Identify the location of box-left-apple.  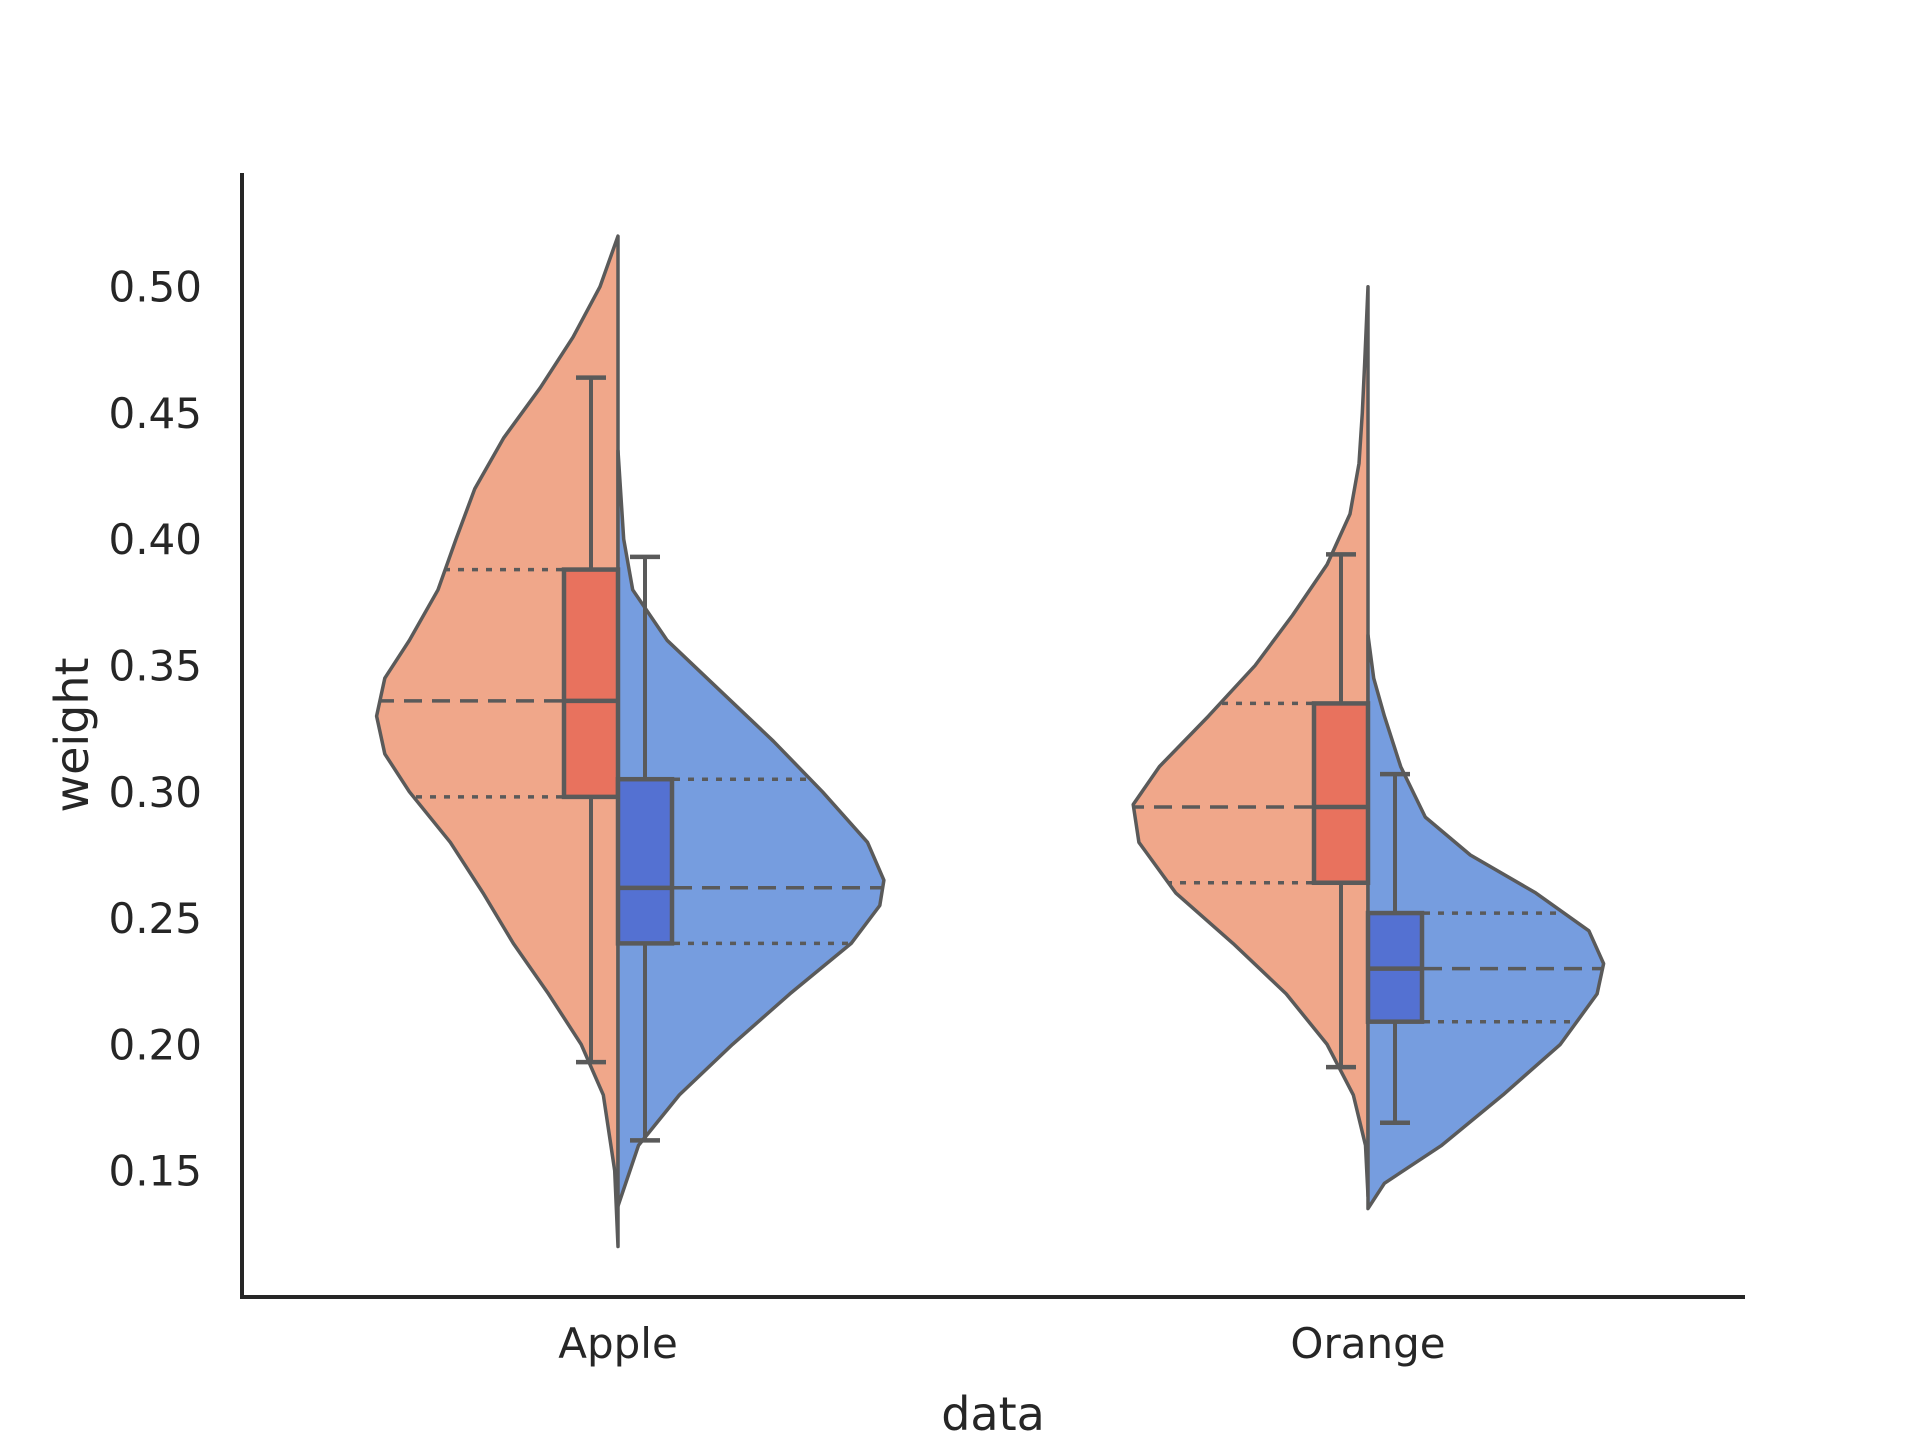
(591, 683).